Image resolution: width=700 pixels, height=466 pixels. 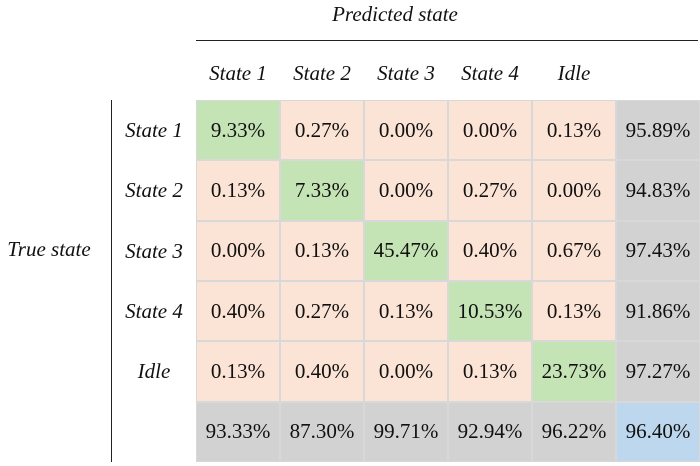 I want to click on row-summary-cell: 95.89%, so click(x=658, y=130).